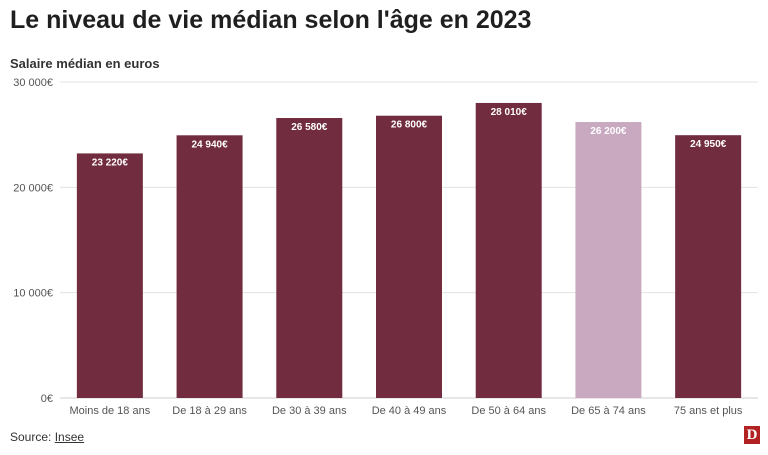 The height and width of the screenshot is (455, 768). What do you see at coordinates (33, 188) in the screenshot?
I see `y-tick-label: 20 000€` at bounding box center [33, 188].